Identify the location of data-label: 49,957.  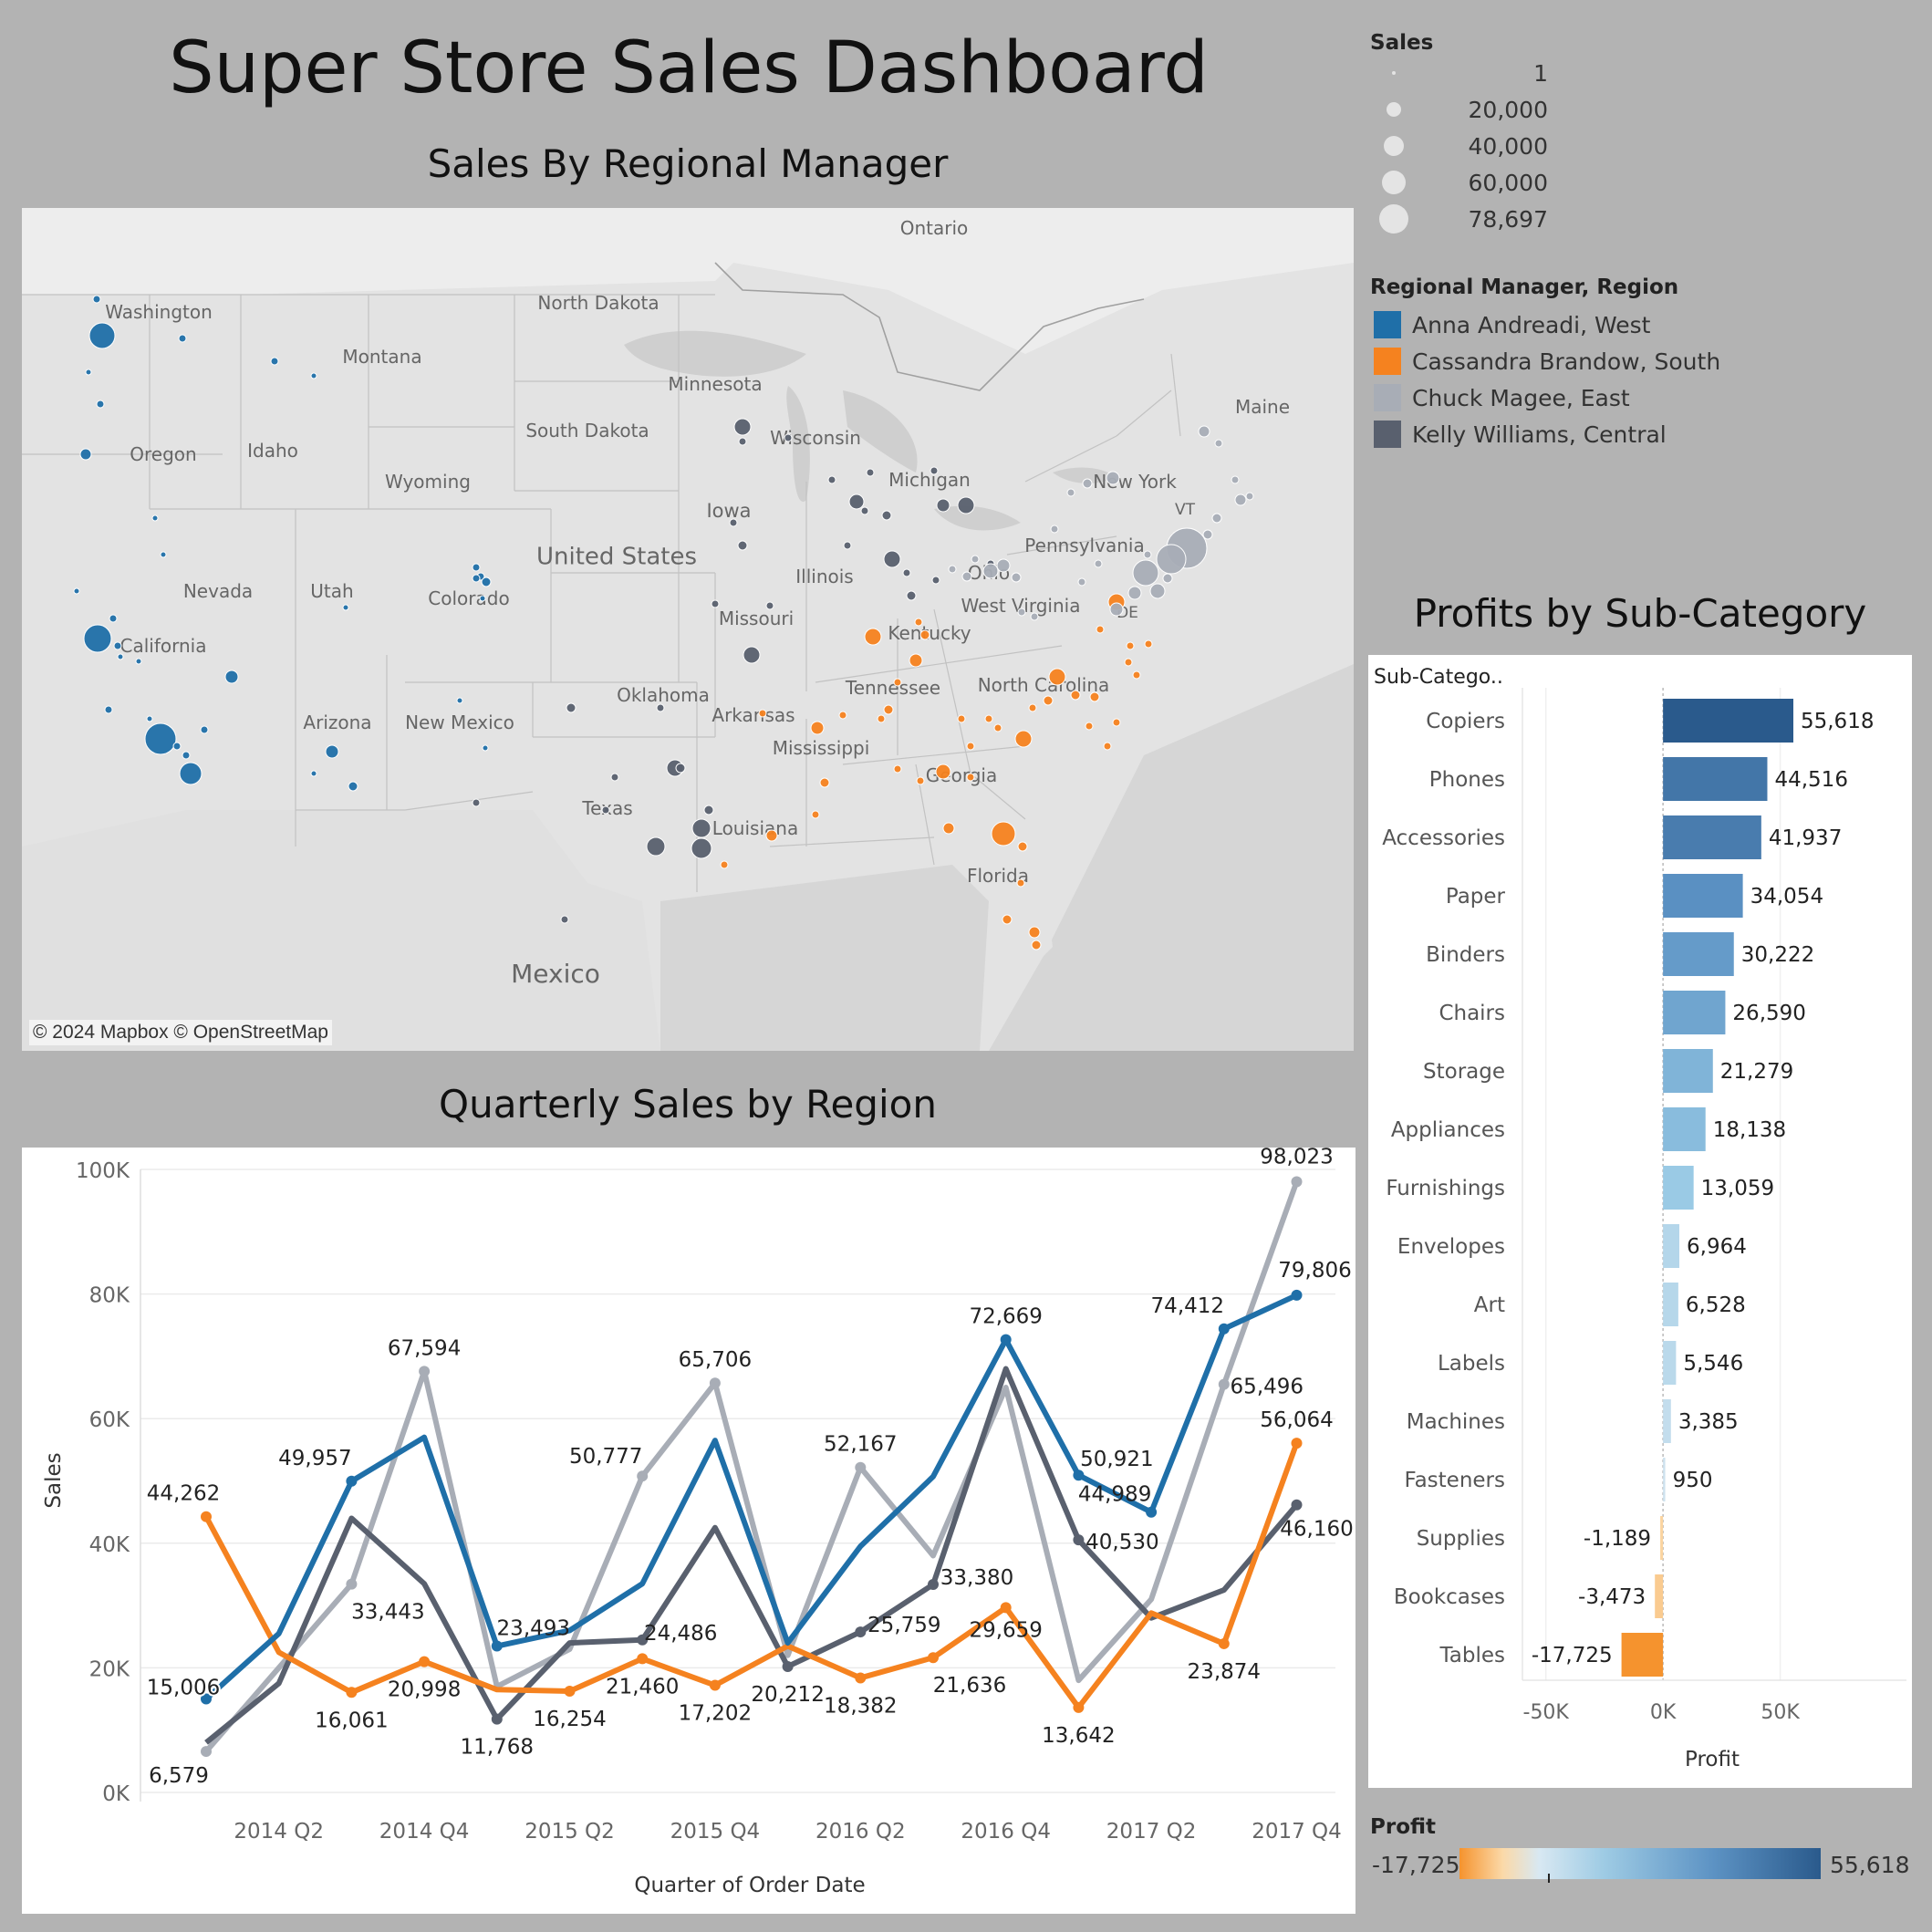
(314, 1458).